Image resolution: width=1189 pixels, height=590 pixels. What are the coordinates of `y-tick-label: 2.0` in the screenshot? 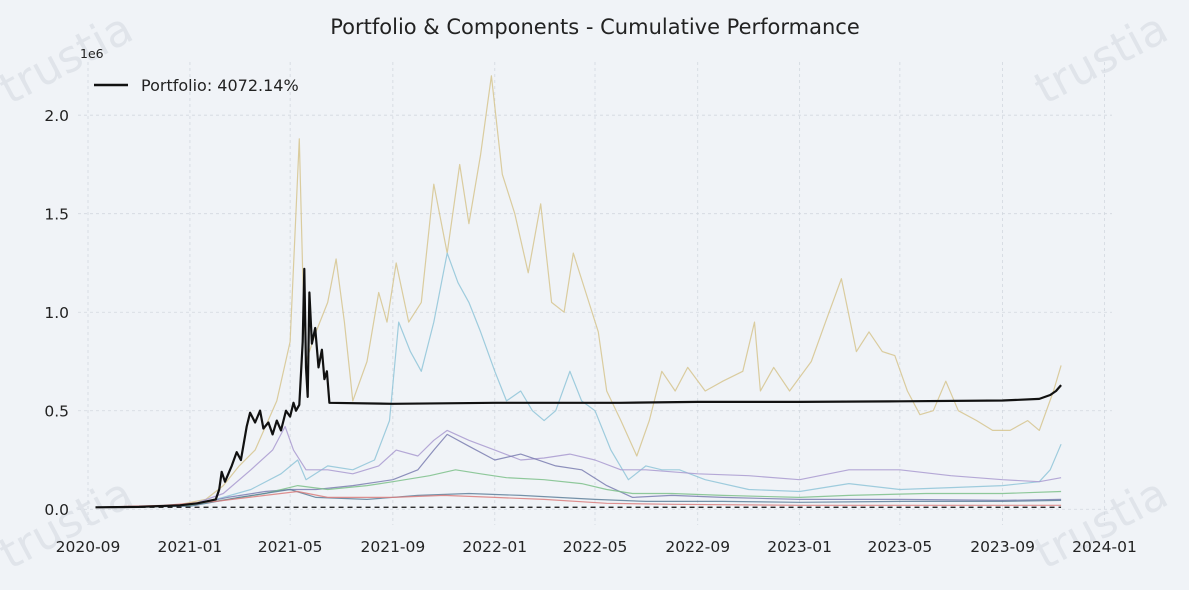 It's located at (56, 116).